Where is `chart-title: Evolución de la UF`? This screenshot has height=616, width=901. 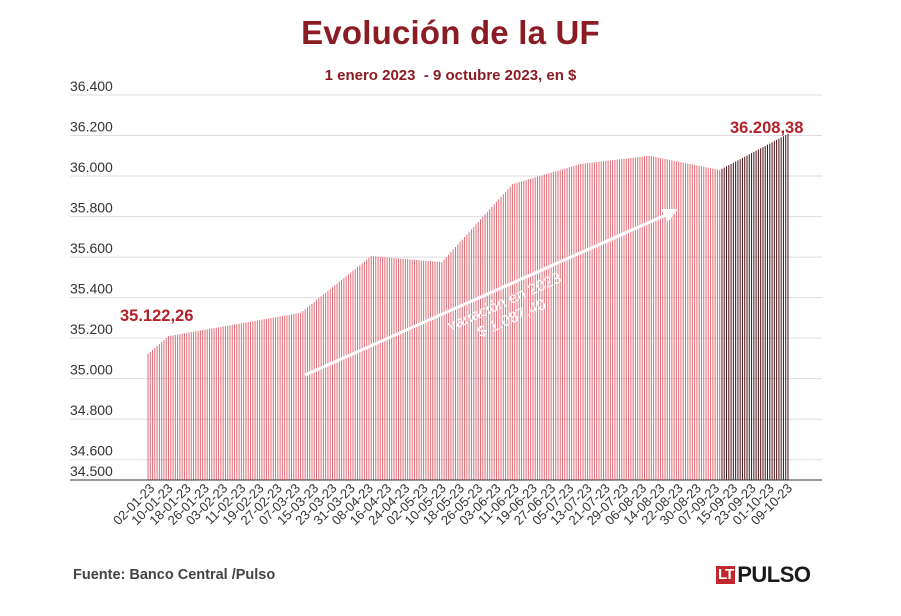 chart-title: Evolución de la UF is located at coordinates (450, 32).